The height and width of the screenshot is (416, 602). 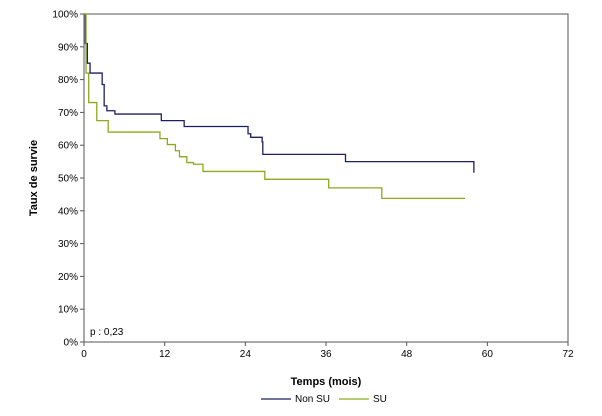 I want to click on legend: Non SU SU, so click(x=324, y=399).